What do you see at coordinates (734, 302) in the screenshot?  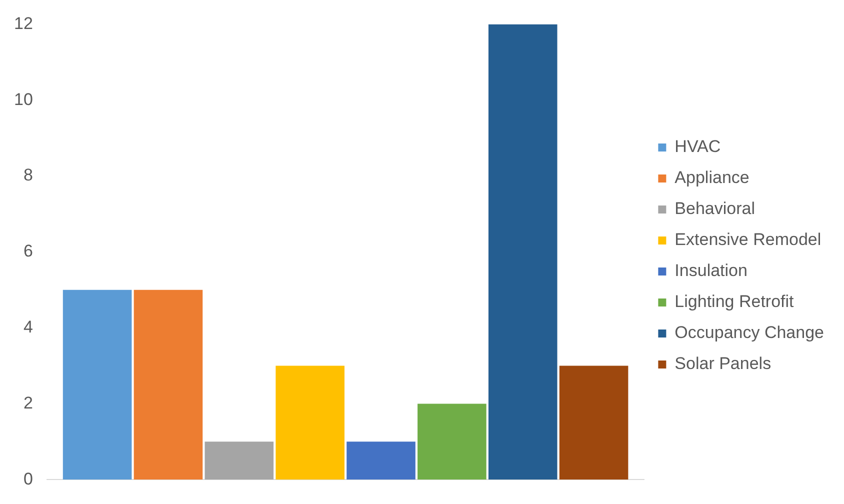 I see `legend-label: Lighting Retrofit` at bounding box center [734, 302].